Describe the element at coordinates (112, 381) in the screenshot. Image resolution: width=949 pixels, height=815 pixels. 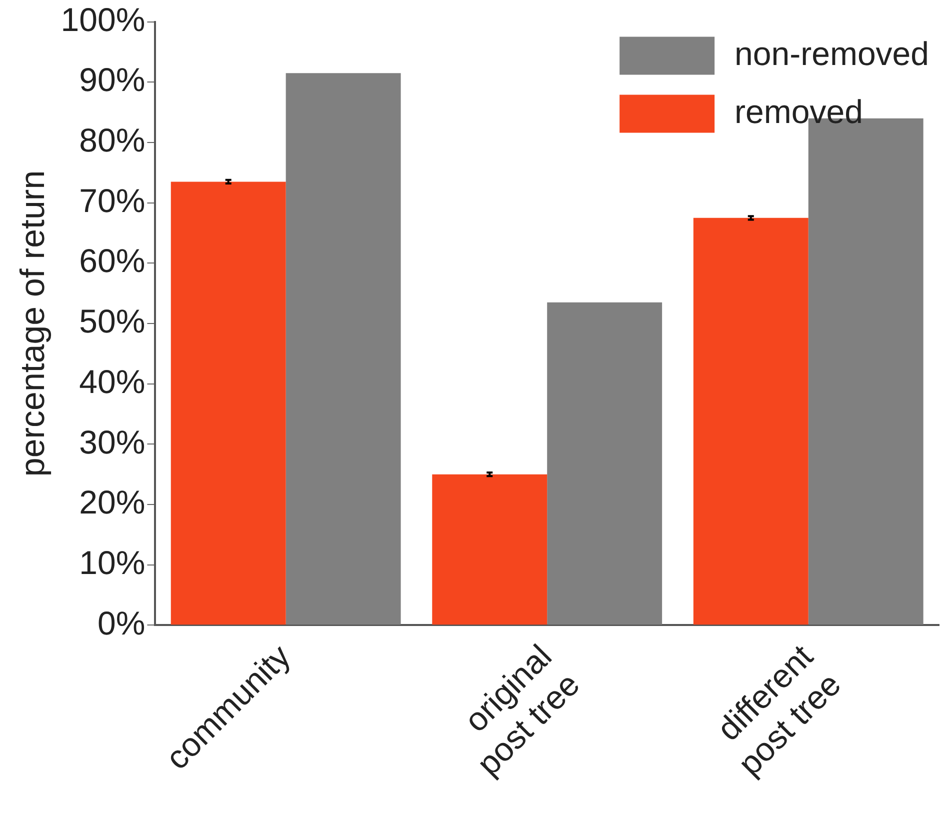
I see `y-tick-label: 40%` at that location.